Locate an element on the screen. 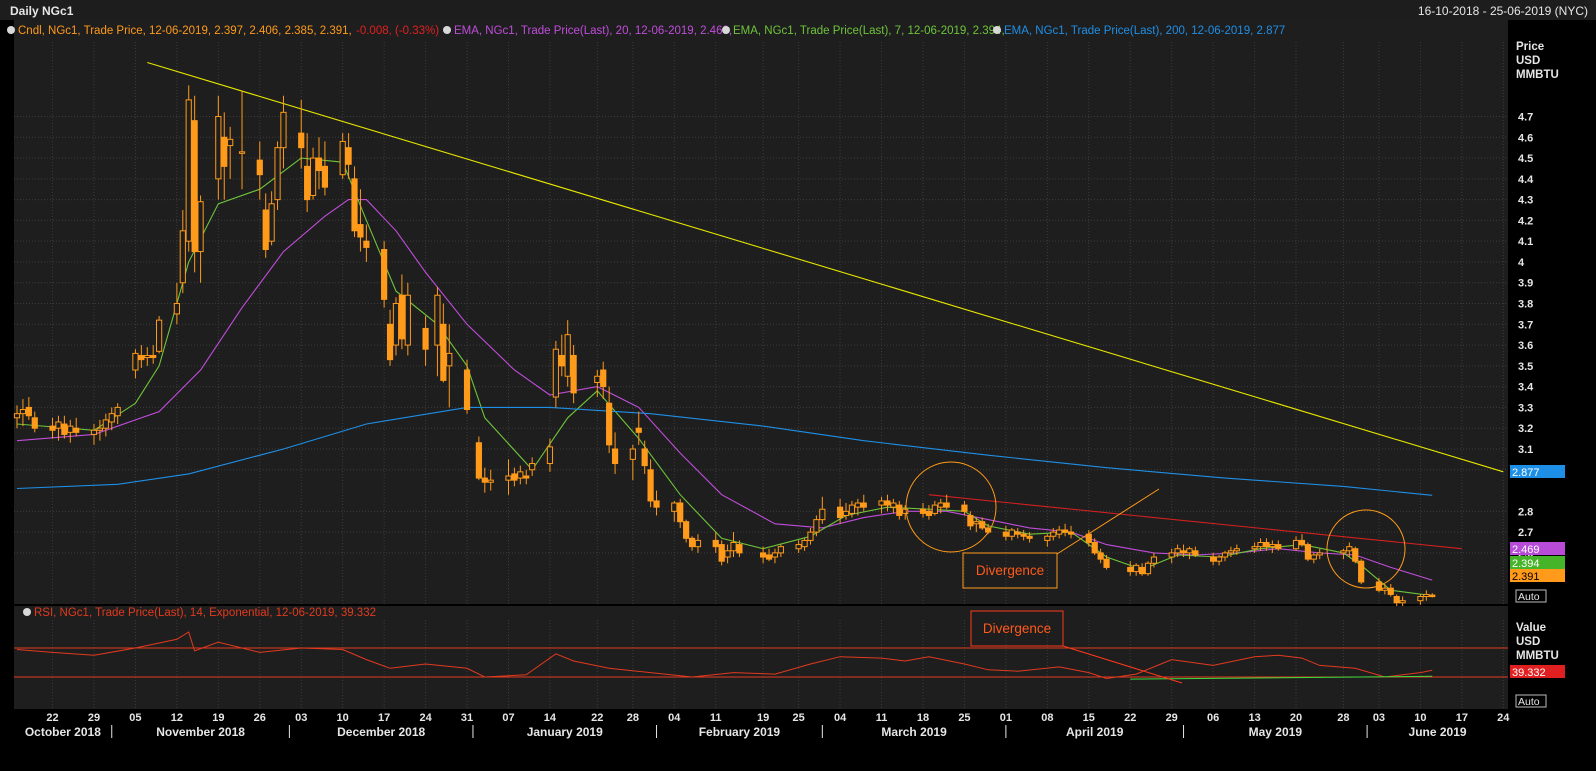 The height and width of the screenshot is (771, 1596). title-bar: Daily NGc1 16-10-2018 - 25-06-2019 (NYC) is located at coordinates (798, 10).